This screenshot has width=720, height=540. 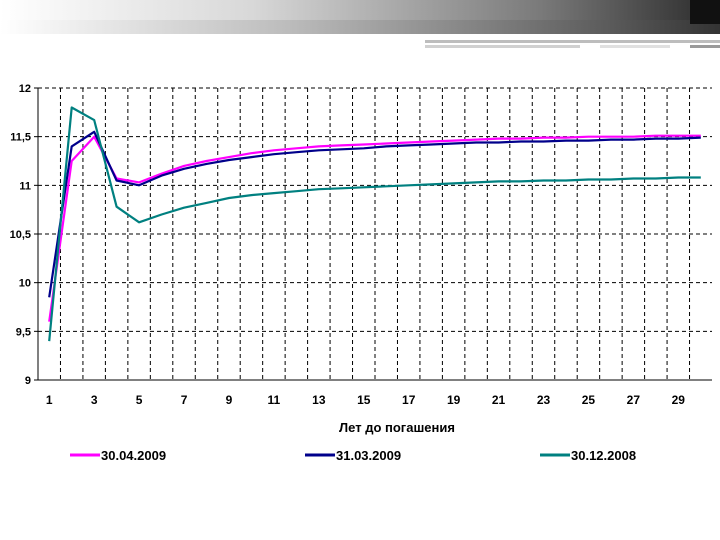 What do you see at coordinates (139, 400) in the screenshot?
I see `x-tick-label: 5` at bounding box center [139, 400].